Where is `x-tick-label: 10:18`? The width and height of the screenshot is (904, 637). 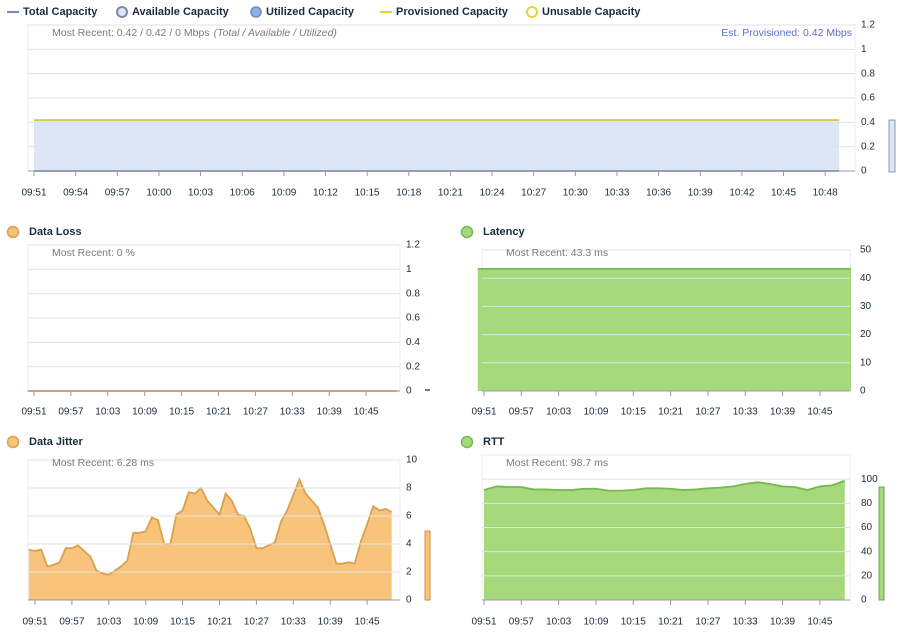 x-tick-label: 10:18 is located at coordinates (408, 193).